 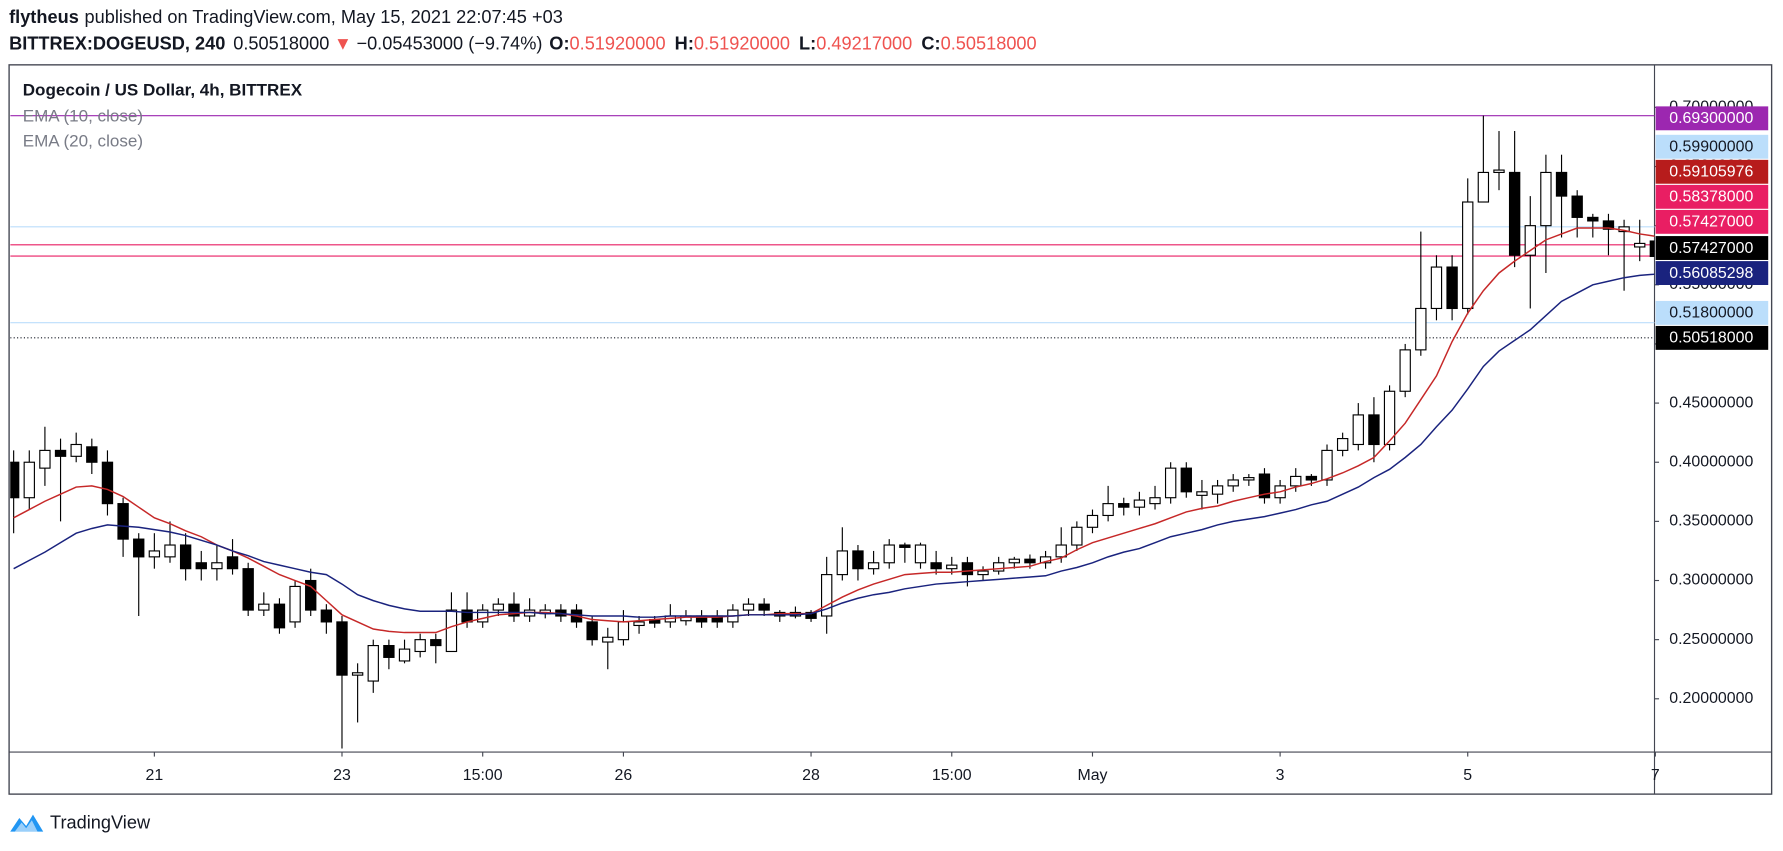 What do you see at coordinates (155, 775) in the screenshot?
I see `x-tick-label: 21` at bounding box center [155, 775].